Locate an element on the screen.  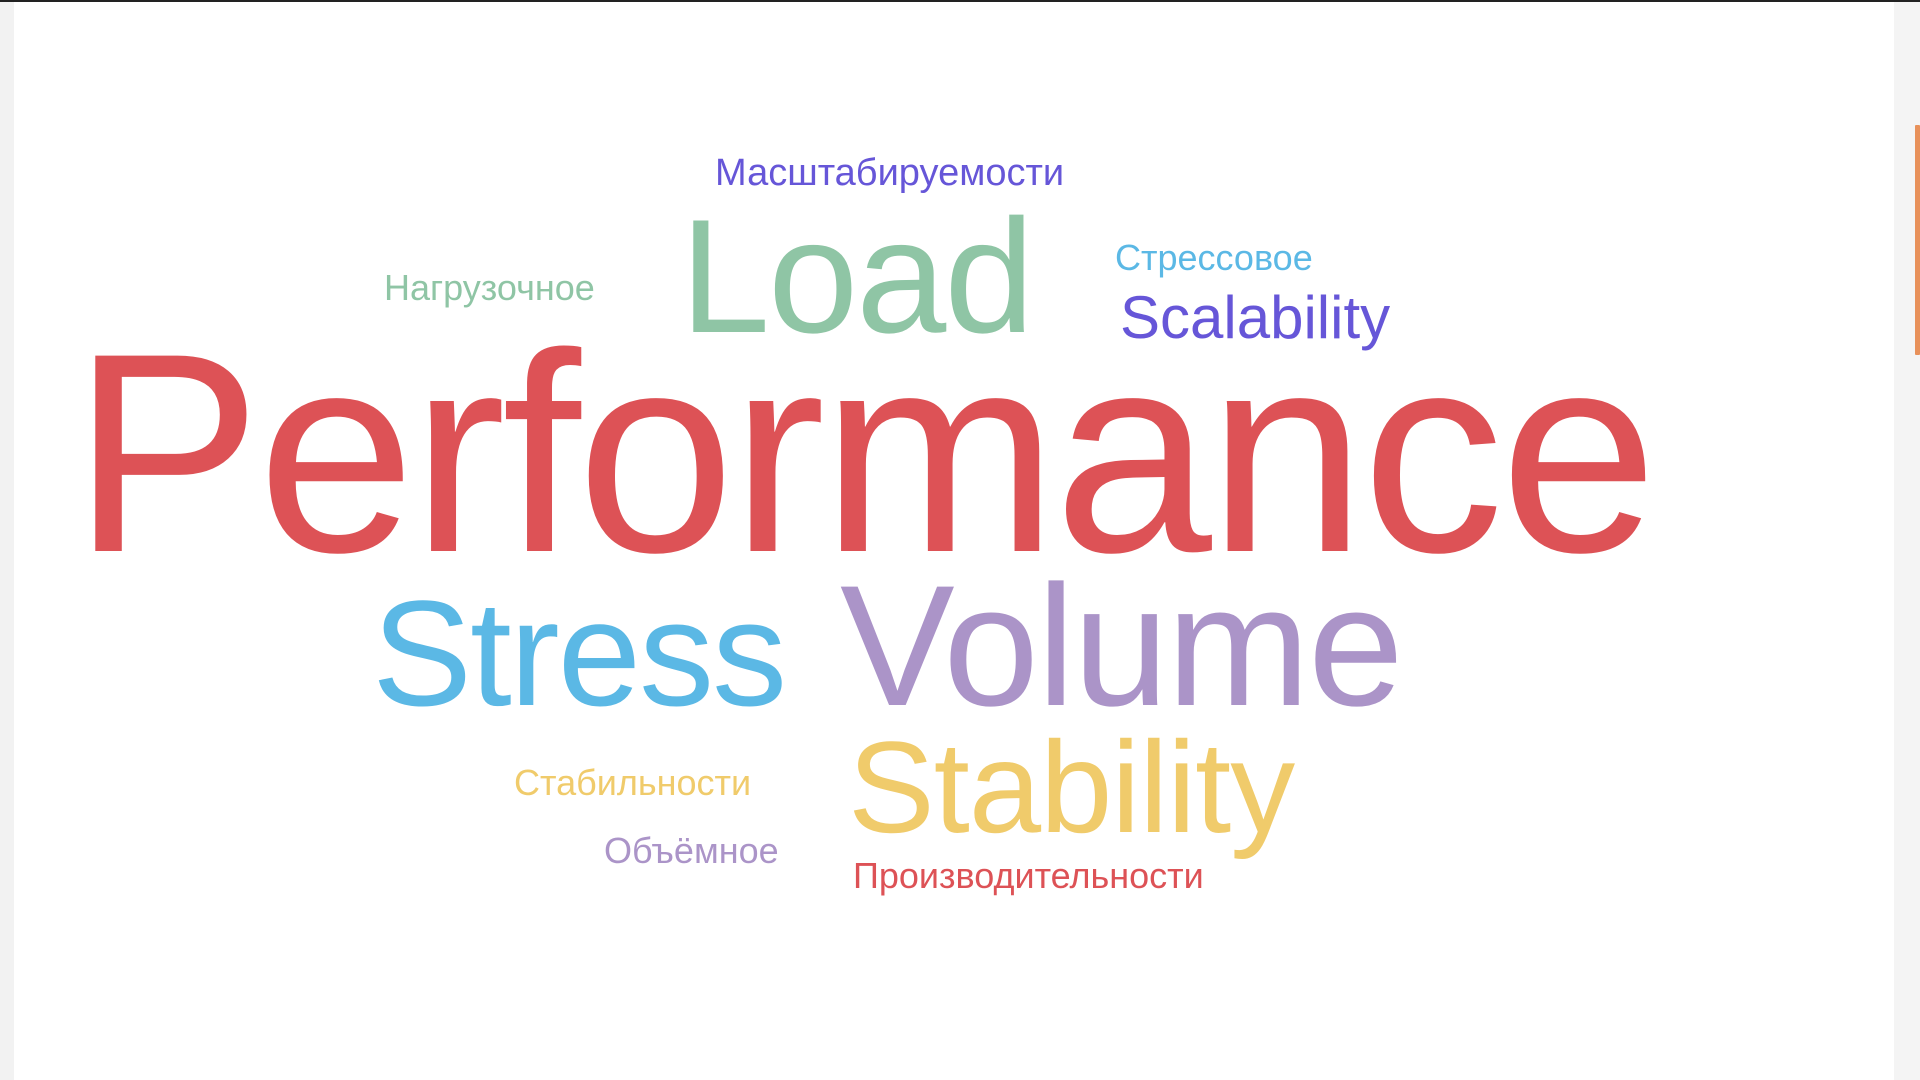
left-gutter is located at coordinates (7, 541).